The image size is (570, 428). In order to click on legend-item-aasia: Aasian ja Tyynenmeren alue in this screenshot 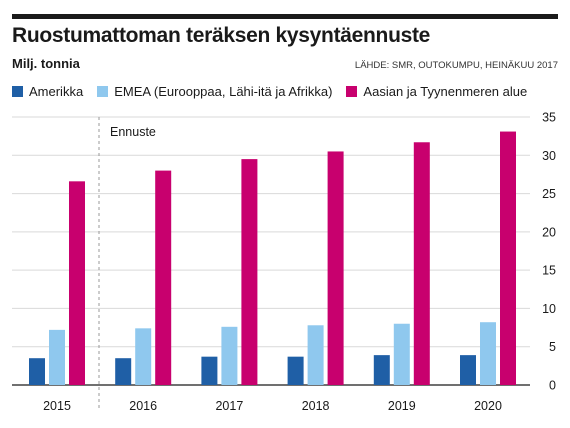, I will do `click(436, 91)`.